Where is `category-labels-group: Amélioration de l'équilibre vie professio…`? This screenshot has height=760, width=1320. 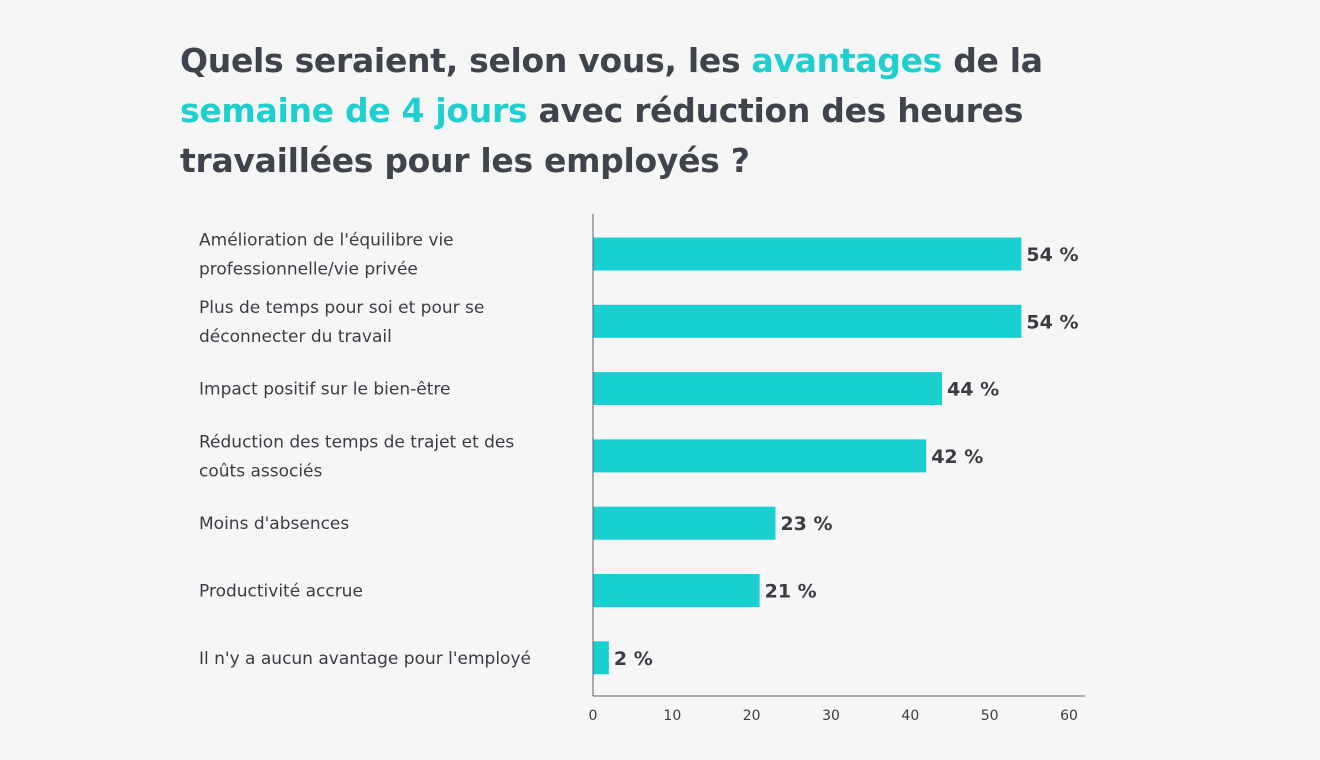 category-labels-group: Amélioration de l'équilibre vie professio… is located at coordinates (365, 450).